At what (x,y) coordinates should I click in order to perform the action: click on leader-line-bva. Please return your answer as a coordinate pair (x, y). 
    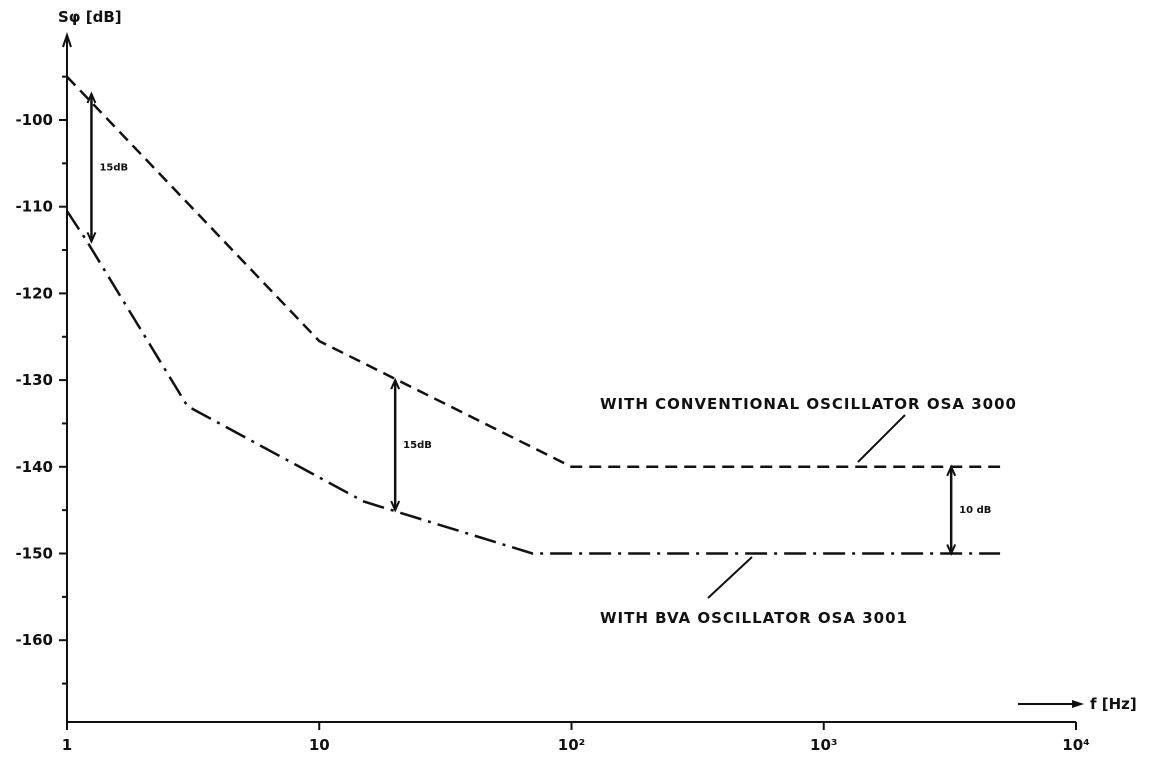
    Looking at the image, I should click on (730, 577).